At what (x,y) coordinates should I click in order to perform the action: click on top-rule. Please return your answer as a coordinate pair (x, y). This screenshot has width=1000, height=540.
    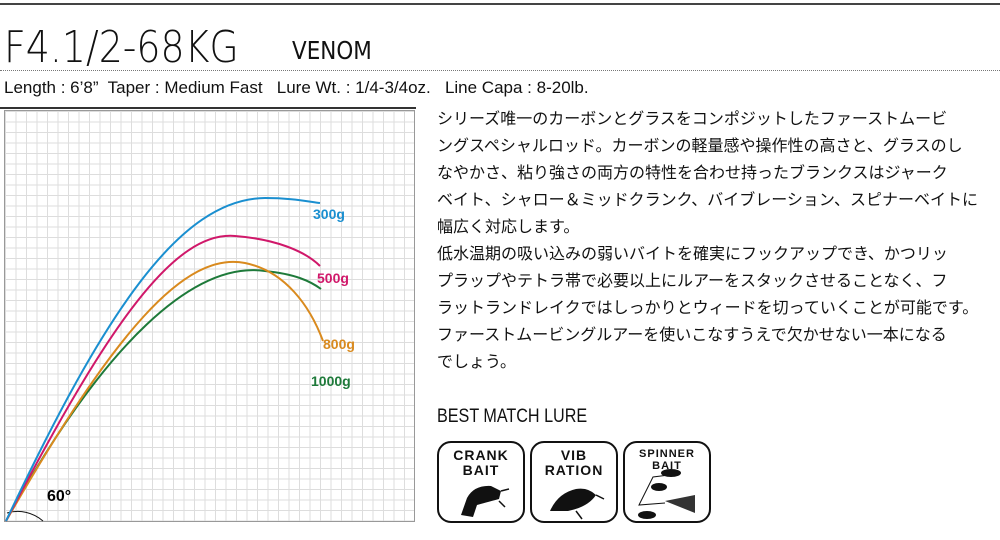
    Looking at the image, I should click on (500, 4).